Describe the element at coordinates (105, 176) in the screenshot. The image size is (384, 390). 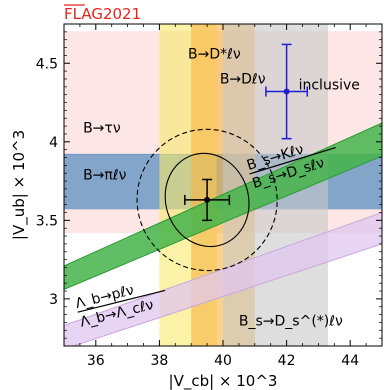
I see `band-label-1: B→πℓν` at that location.